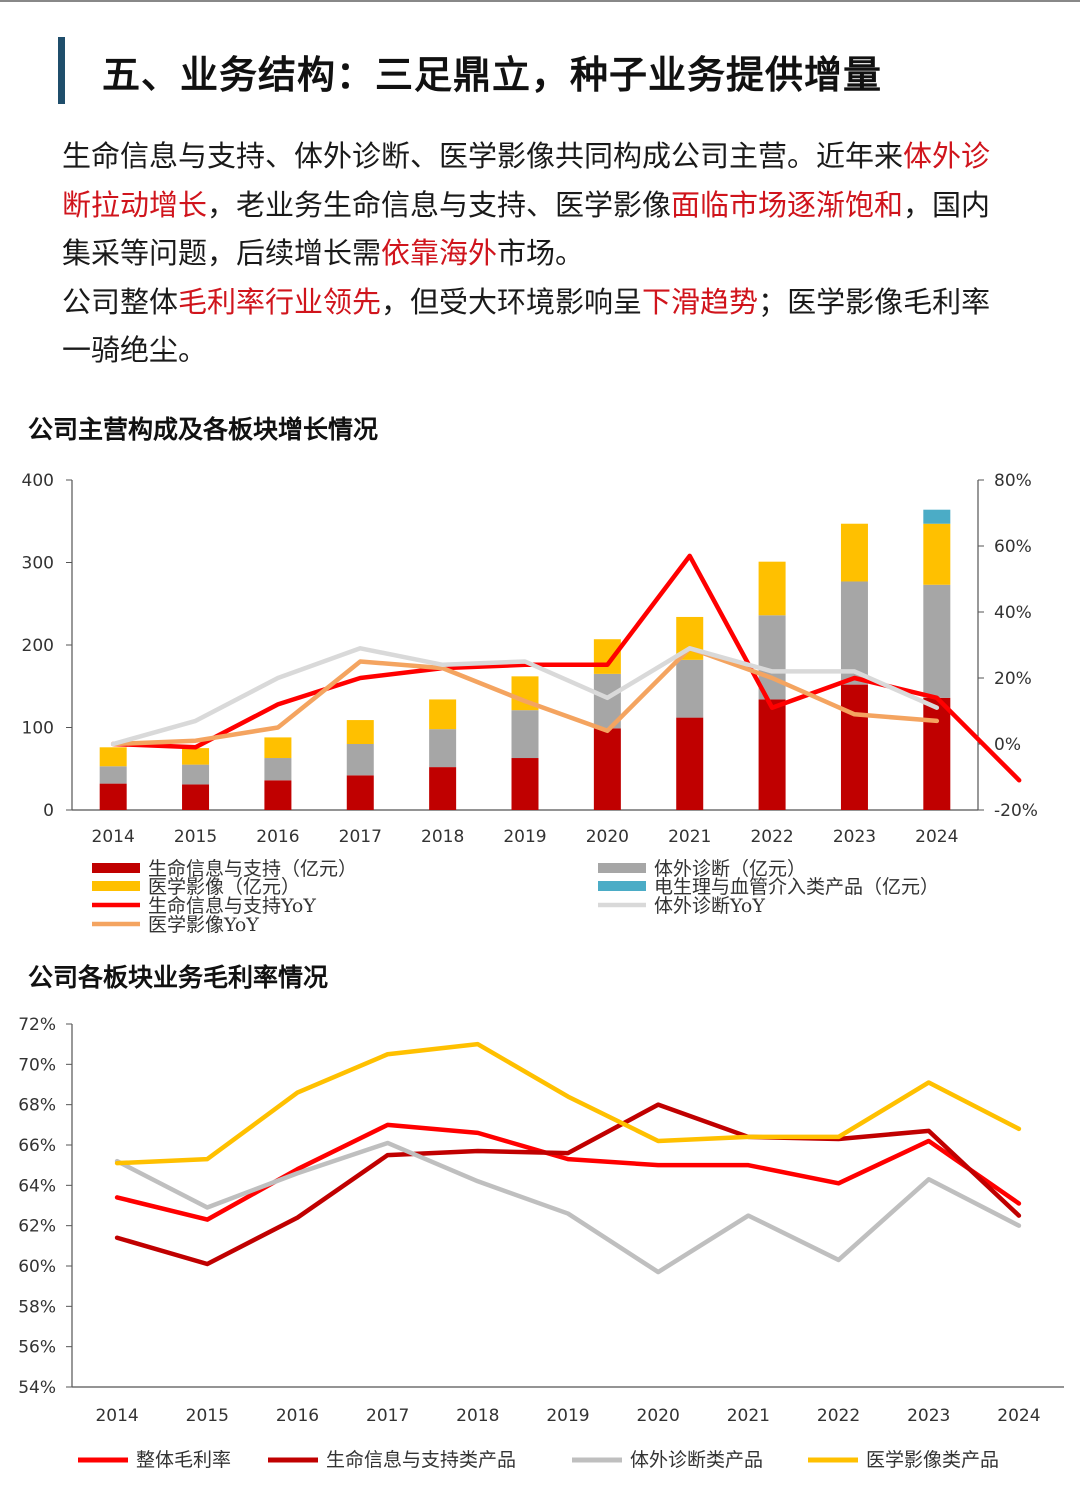 Image resolution: width=1080 pixels, height=1489 pixels. Describe the element at coordinates (37, 1106) in the screenshot. I see `y-tick-label: 68%` at that location.